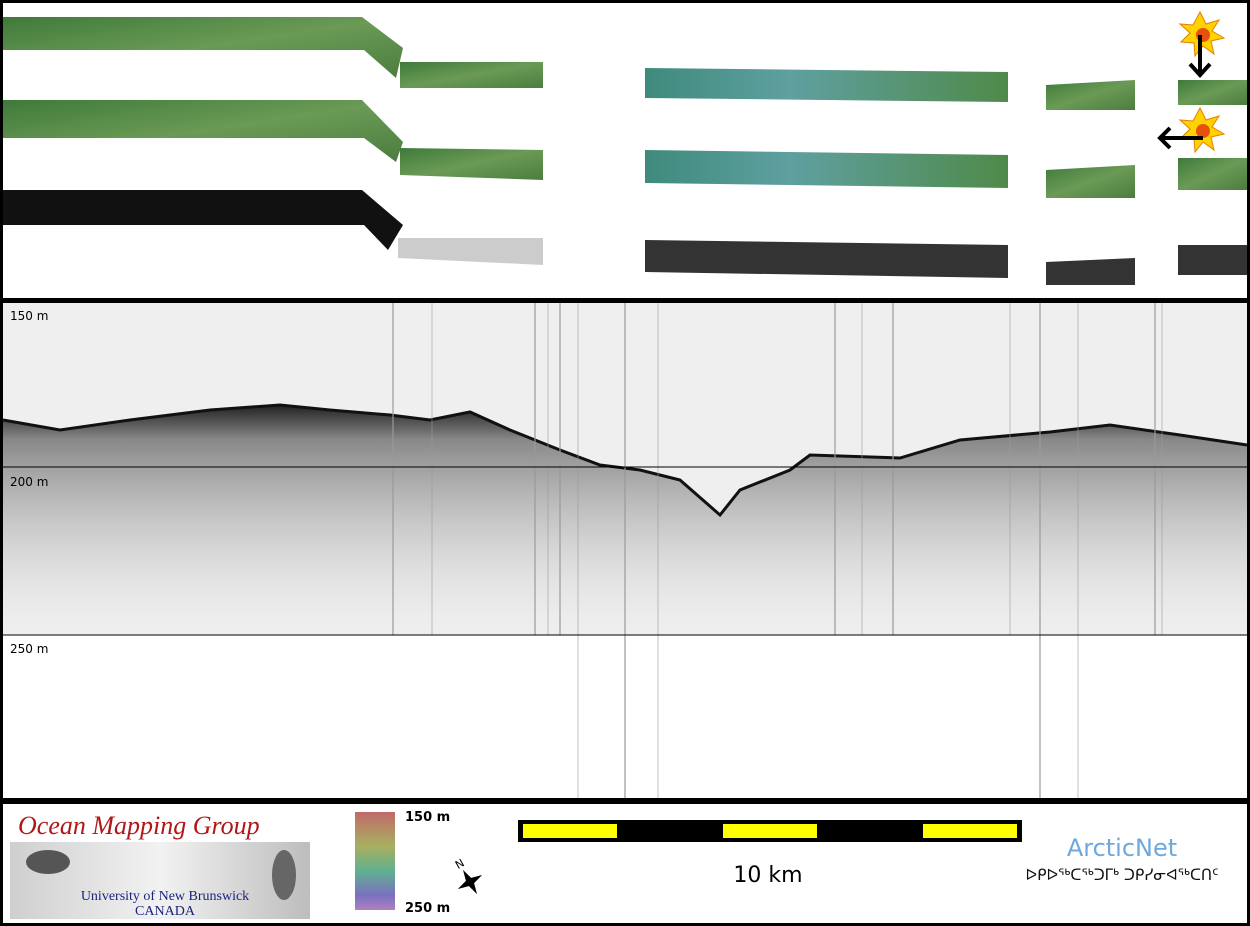 Image resolution: width=1250 pixels, height=926 pixels. Describe the element at coordinates (29, 316) in the screenshot. I see `depth-label: 150 m` at that location.